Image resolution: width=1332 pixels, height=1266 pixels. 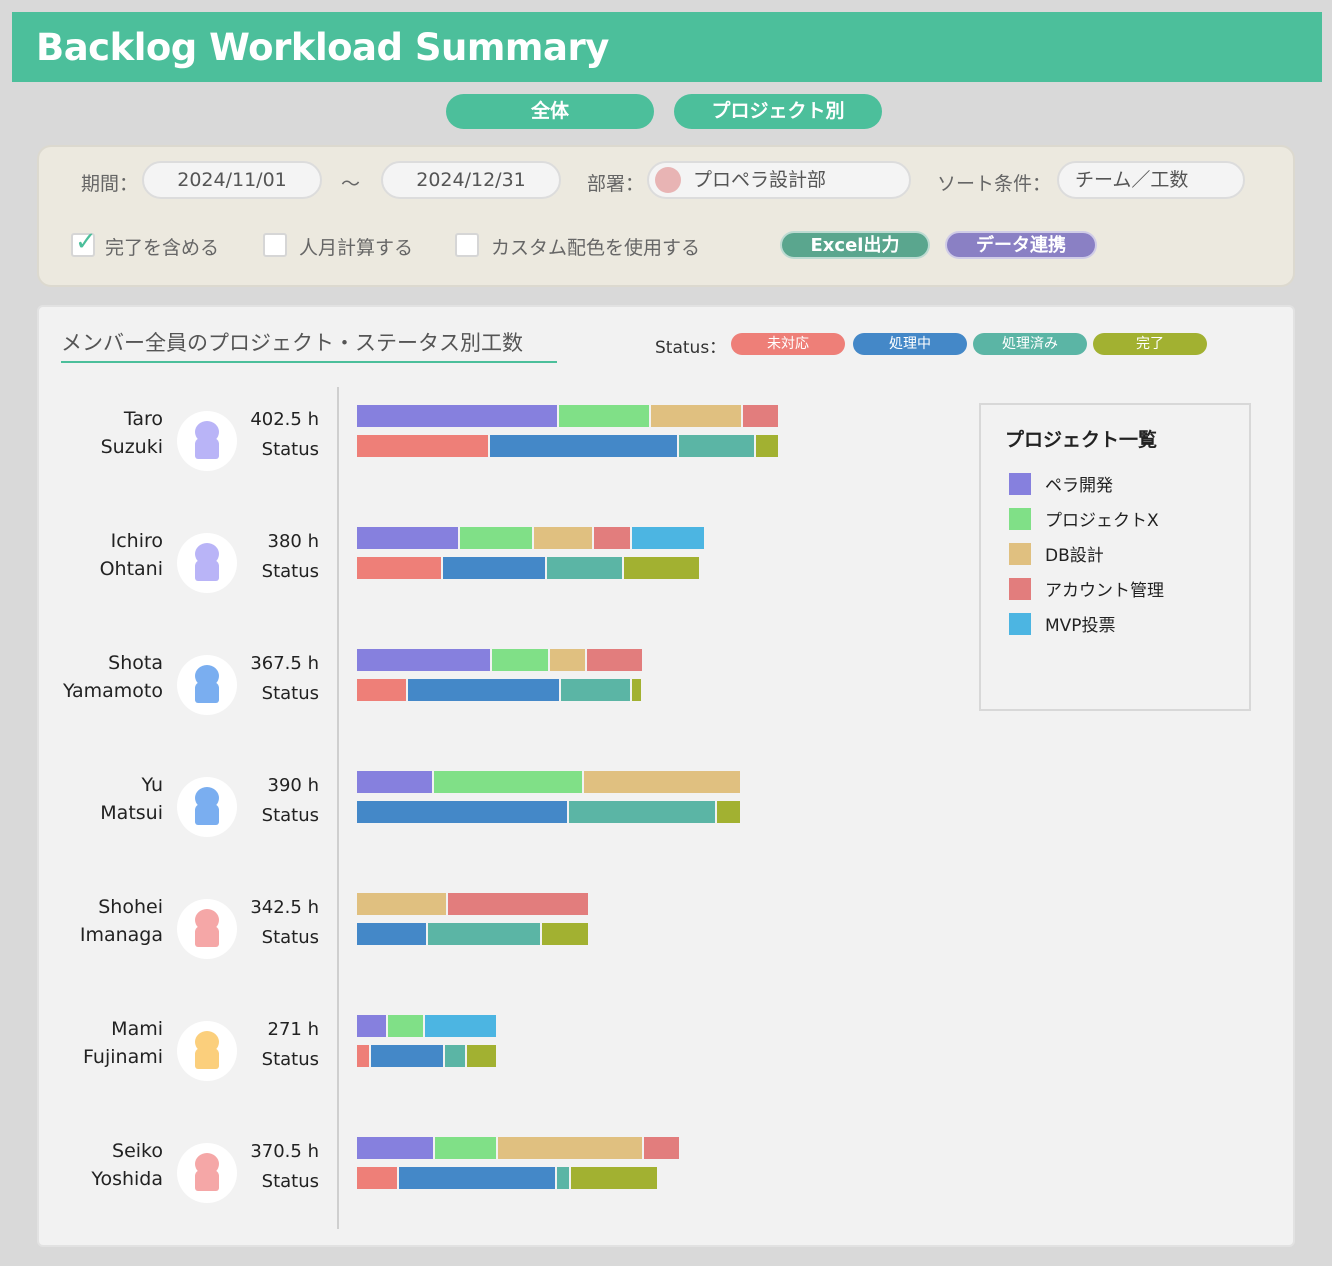 What do you see at coordinates (1081, 440) in the screenshot?
I see `legend-title: プロジェクト一覧` at bounding box center [1081, 440].